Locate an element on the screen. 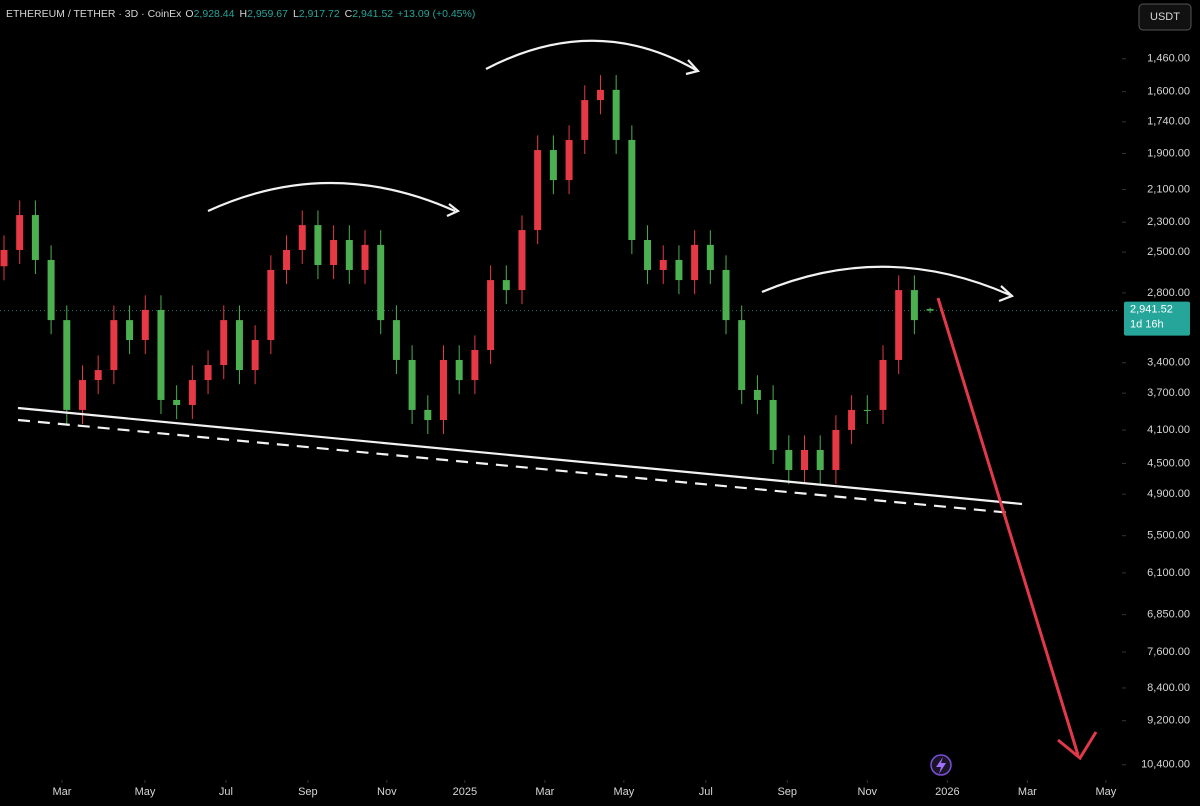  arc-right-shoulder is located at coordinates (886, 281).